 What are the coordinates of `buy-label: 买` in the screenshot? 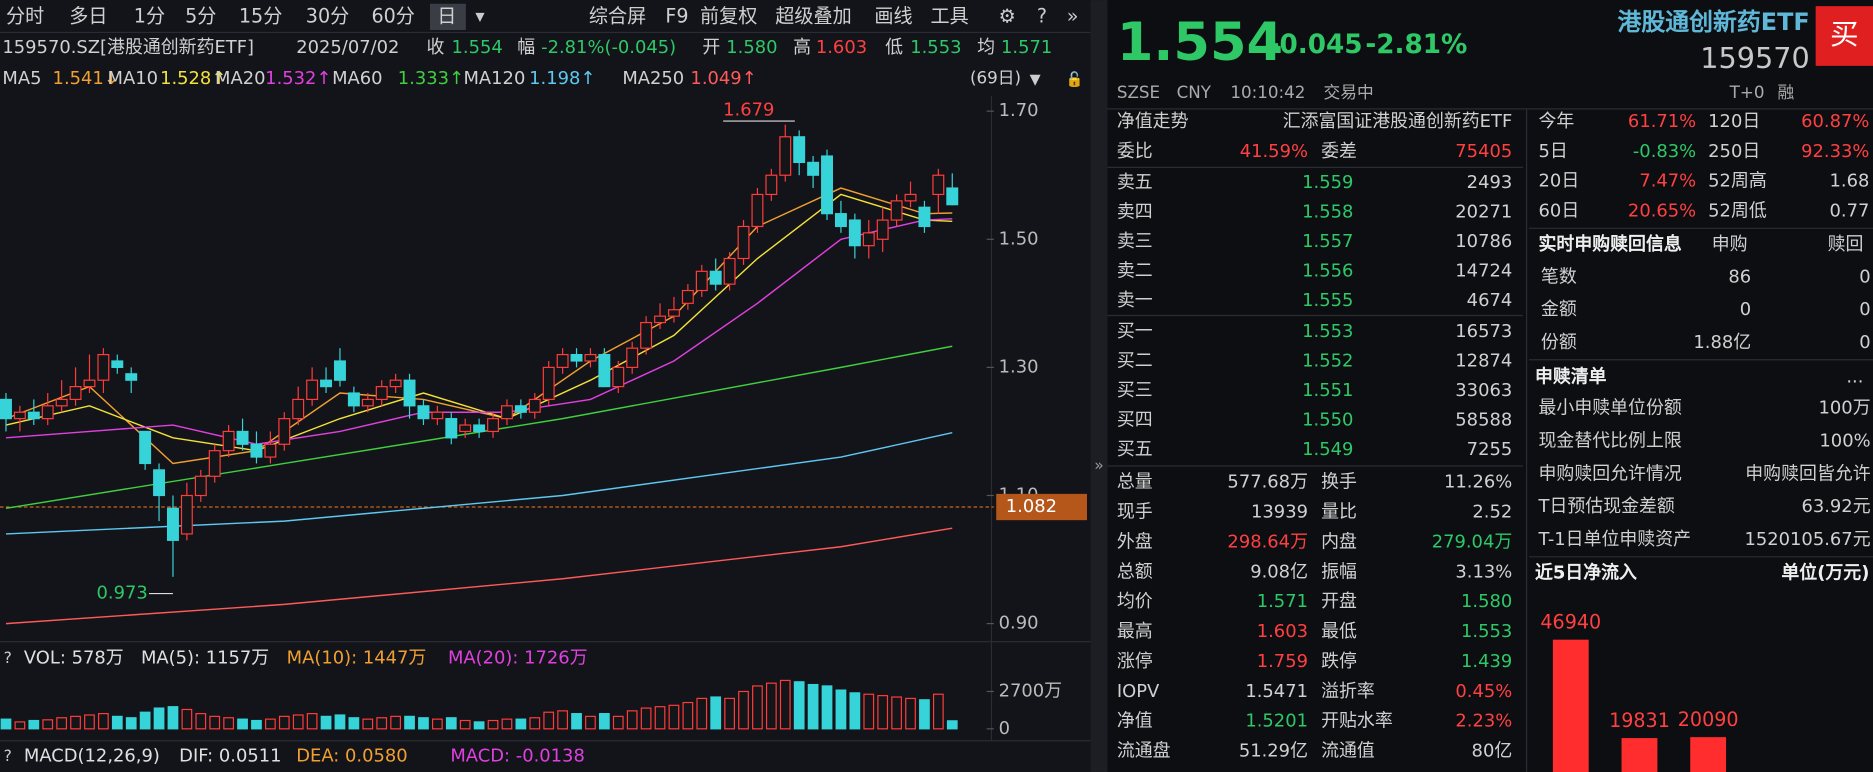 It's located at (1844, 34).